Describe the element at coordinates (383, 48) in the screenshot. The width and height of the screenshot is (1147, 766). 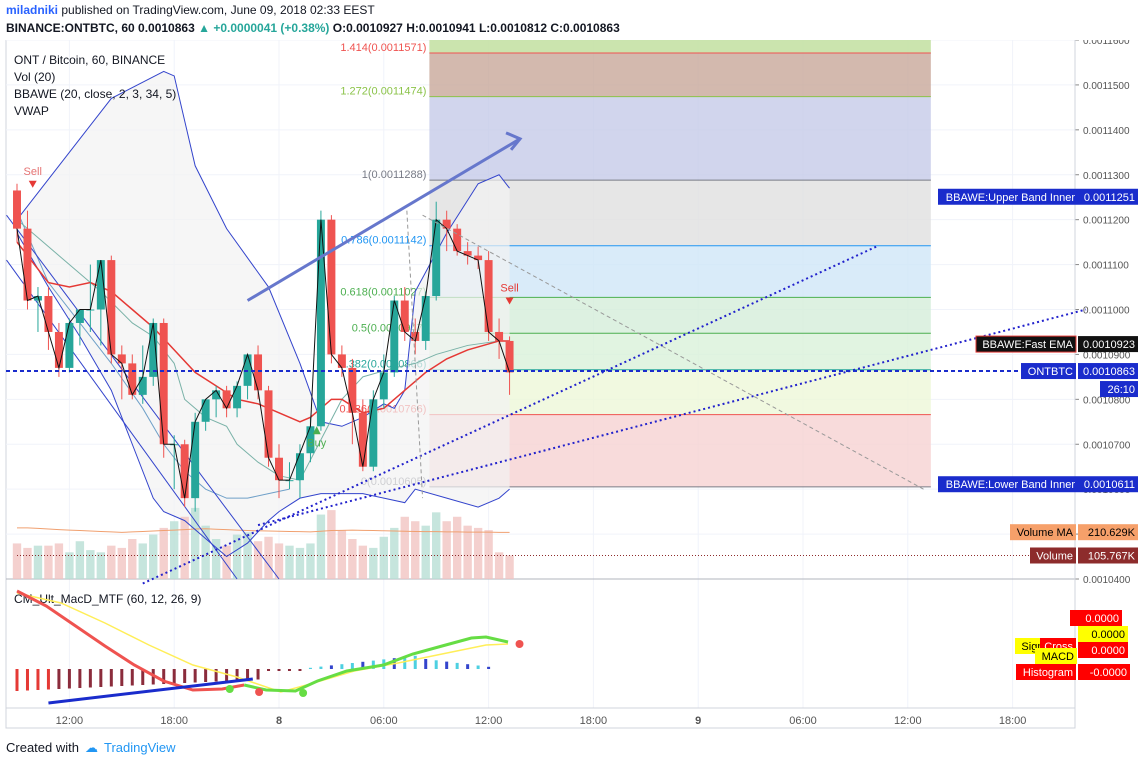
I see `fib-level-label: 1.414(0.0011571)` at that location.